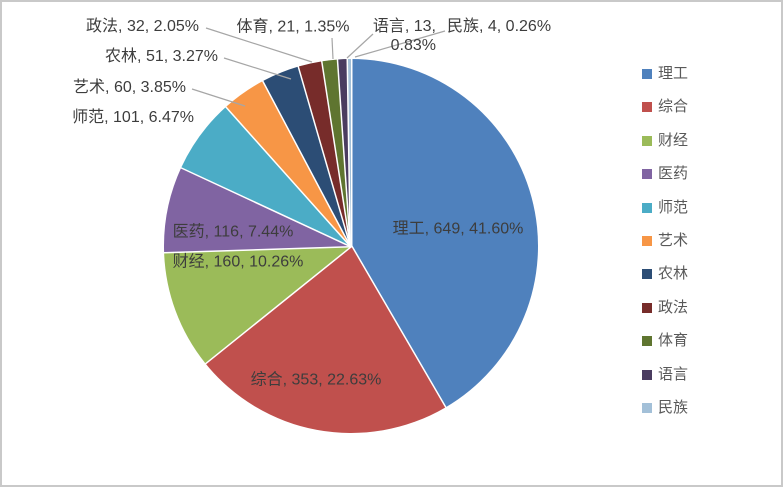 The image size is (783, 487). What do you see at coordinates (458, 229) in the screenshot?
I see `data-label-0: 理工, 649, 41.60%` at bounding box center [458, 229].